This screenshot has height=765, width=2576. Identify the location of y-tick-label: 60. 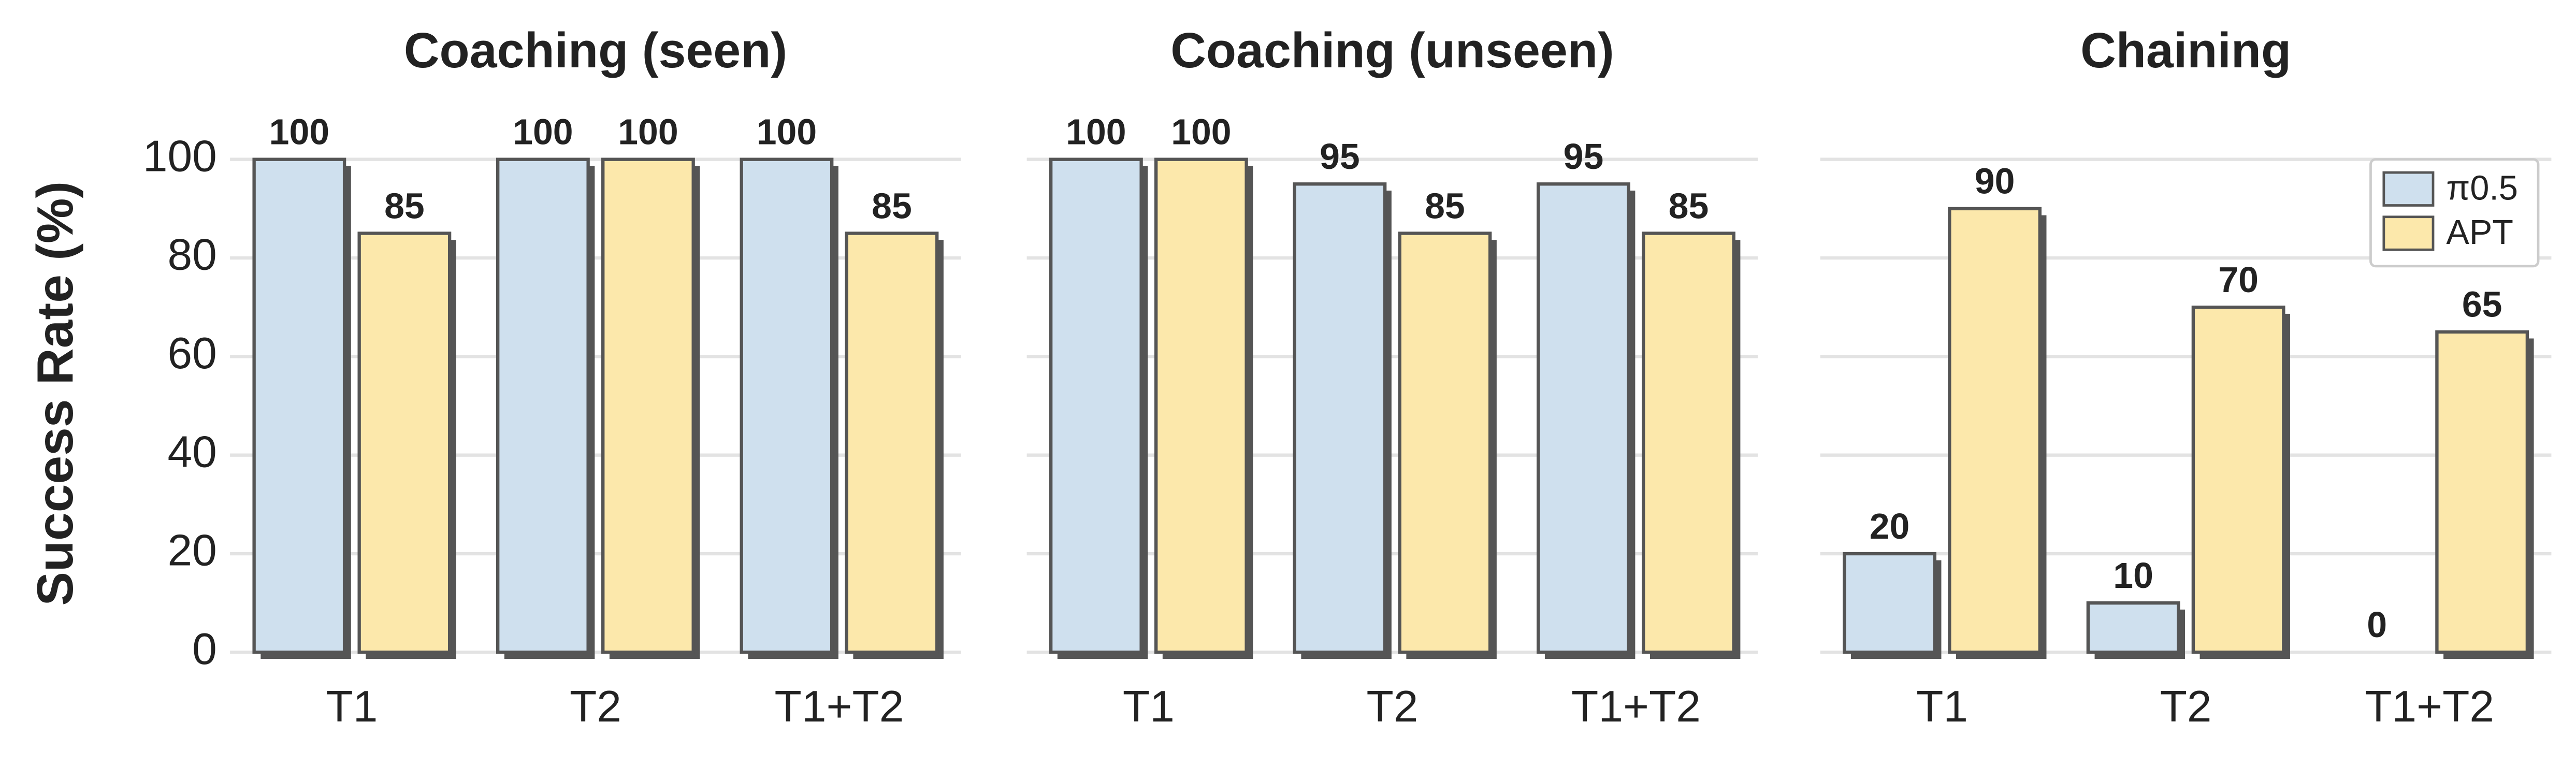
(192, 353).